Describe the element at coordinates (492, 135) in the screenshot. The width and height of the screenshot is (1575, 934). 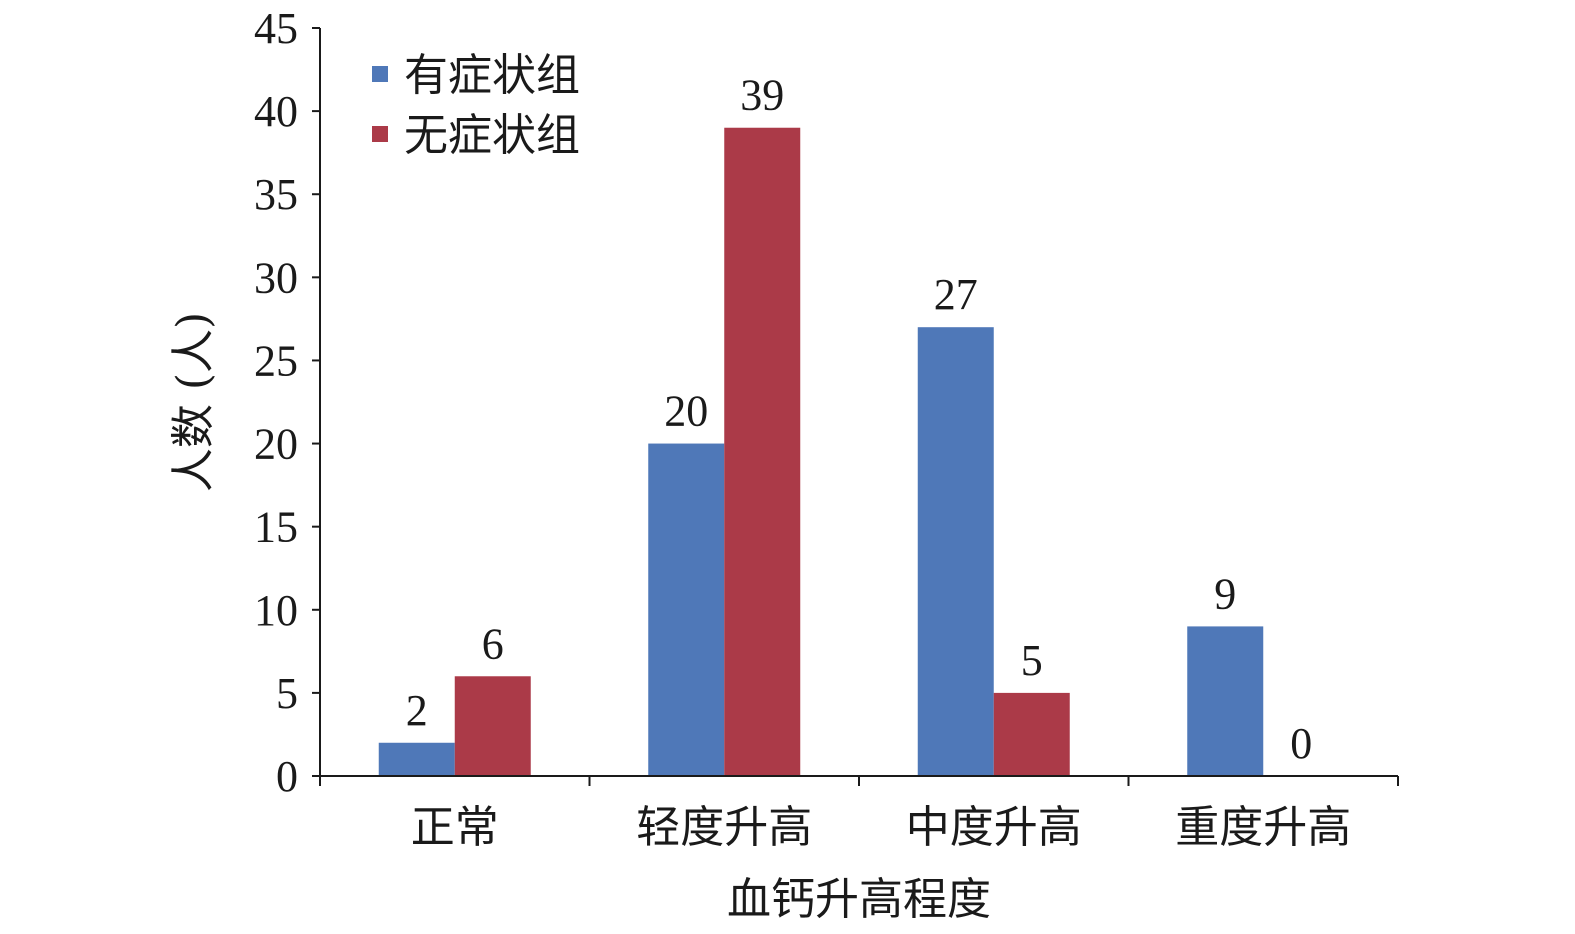
I see `legend-label: 无症状组` at that location.